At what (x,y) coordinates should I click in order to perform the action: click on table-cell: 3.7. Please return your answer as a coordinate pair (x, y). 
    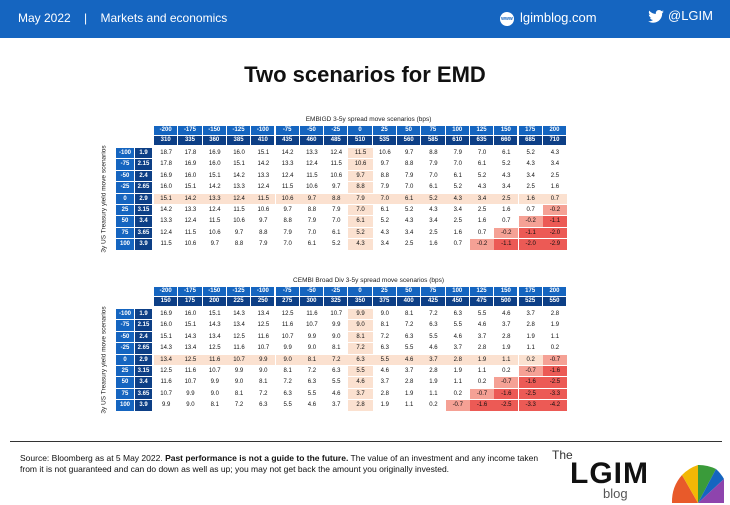
    Looking at the image, I should click on (433, 359).